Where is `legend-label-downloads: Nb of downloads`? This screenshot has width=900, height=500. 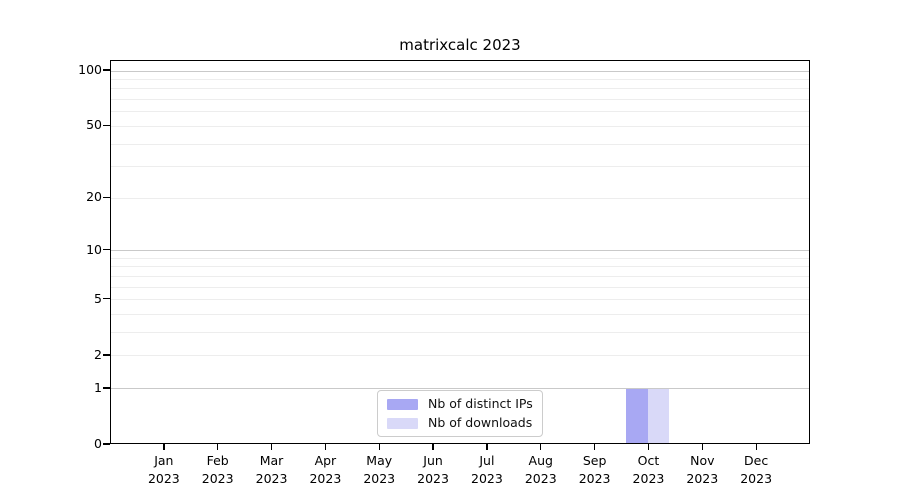 legend-label-downloads: Nb of downloads is located at coordinates (480, 422).